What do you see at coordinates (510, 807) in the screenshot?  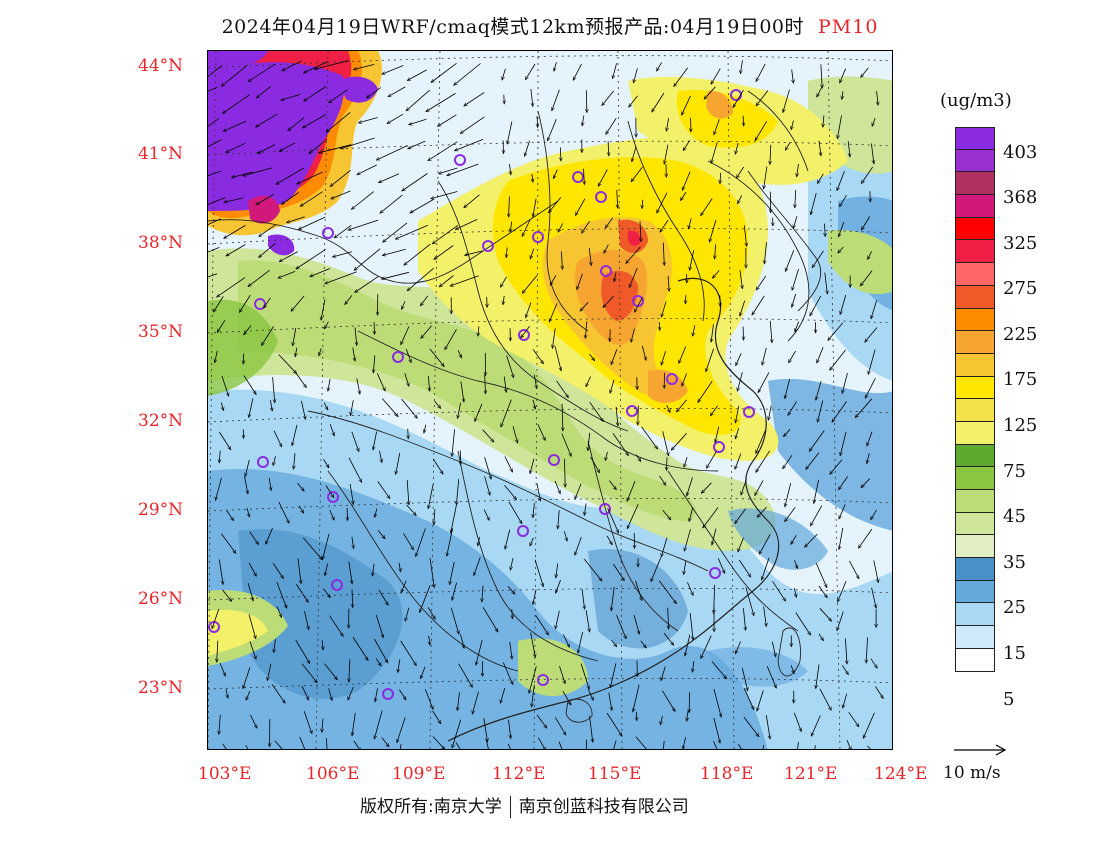 I see `footer-divider` at bounding box center [510, 807].